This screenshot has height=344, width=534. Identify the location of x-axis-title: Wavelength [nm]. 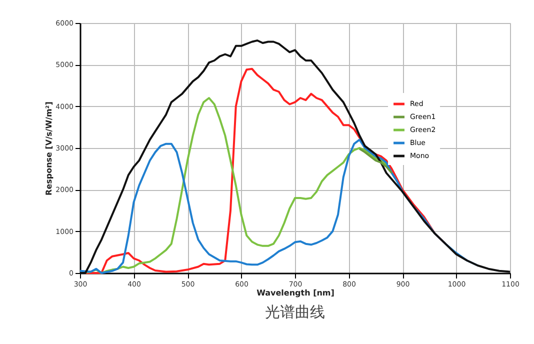
(295, 293).